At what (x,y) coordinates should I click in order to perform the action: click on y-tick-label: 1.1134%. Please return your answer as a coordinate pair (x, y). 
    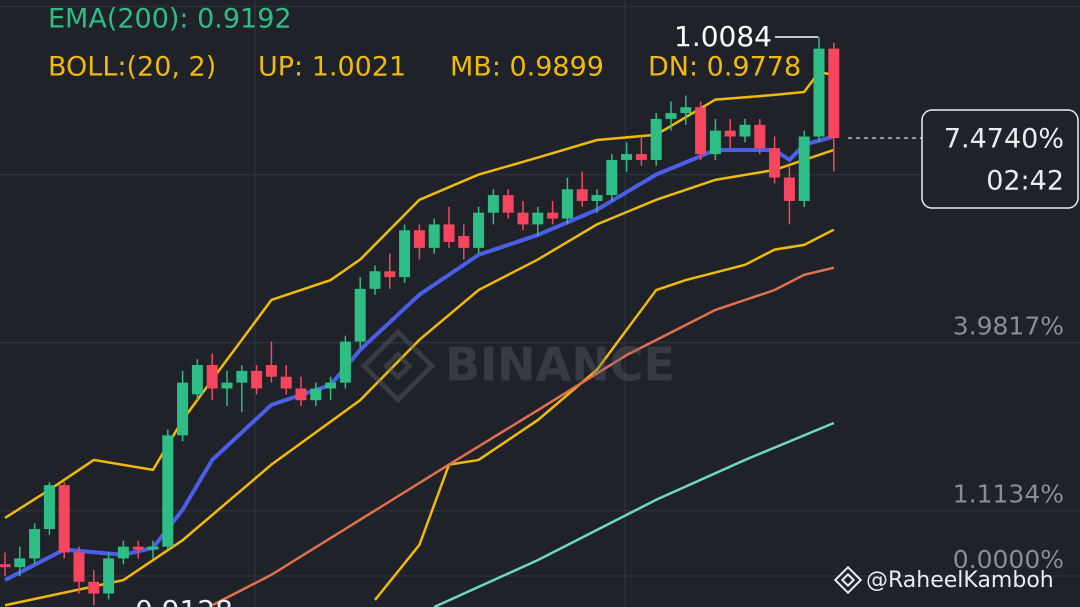
    Looking at the image, I should click on (1008, 494).